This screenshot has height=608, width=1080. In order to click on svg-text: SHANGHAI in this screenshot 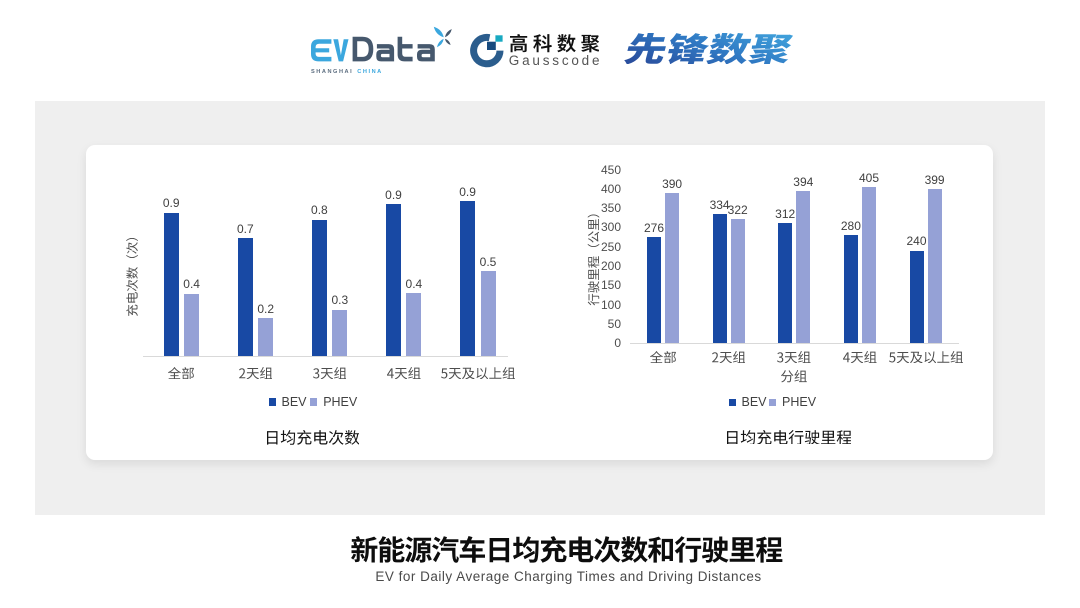, I will do `click(332, 72)`.